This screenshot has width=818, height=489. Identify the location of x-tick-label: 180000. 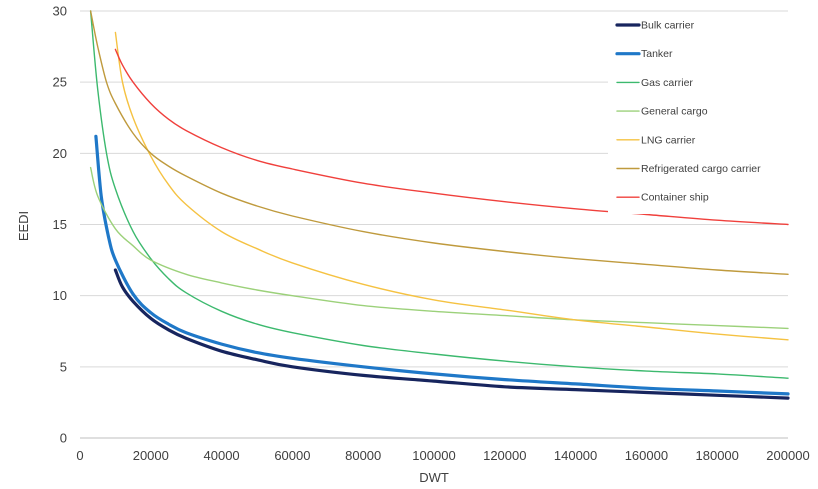
(717, 455).